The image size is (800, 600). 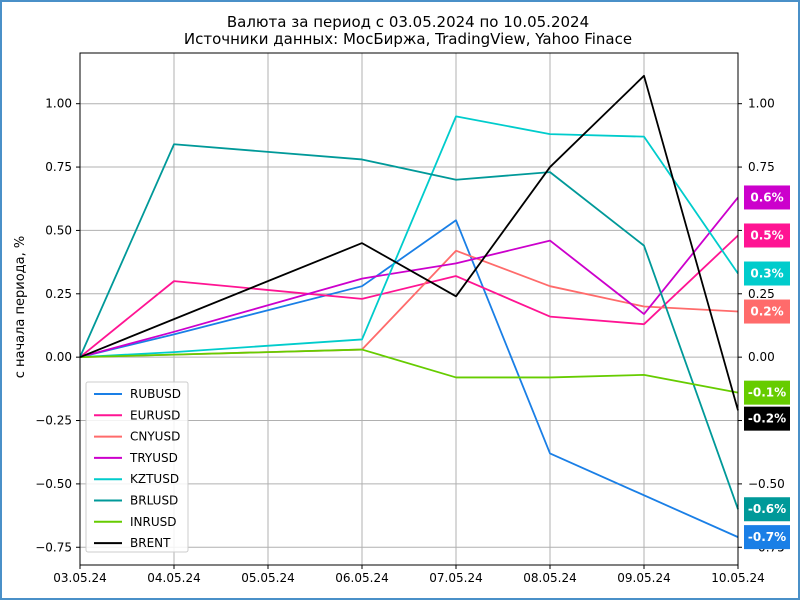 I want to click on legend-label-kztusd: KZTUSD, so click(x=154, y=479).